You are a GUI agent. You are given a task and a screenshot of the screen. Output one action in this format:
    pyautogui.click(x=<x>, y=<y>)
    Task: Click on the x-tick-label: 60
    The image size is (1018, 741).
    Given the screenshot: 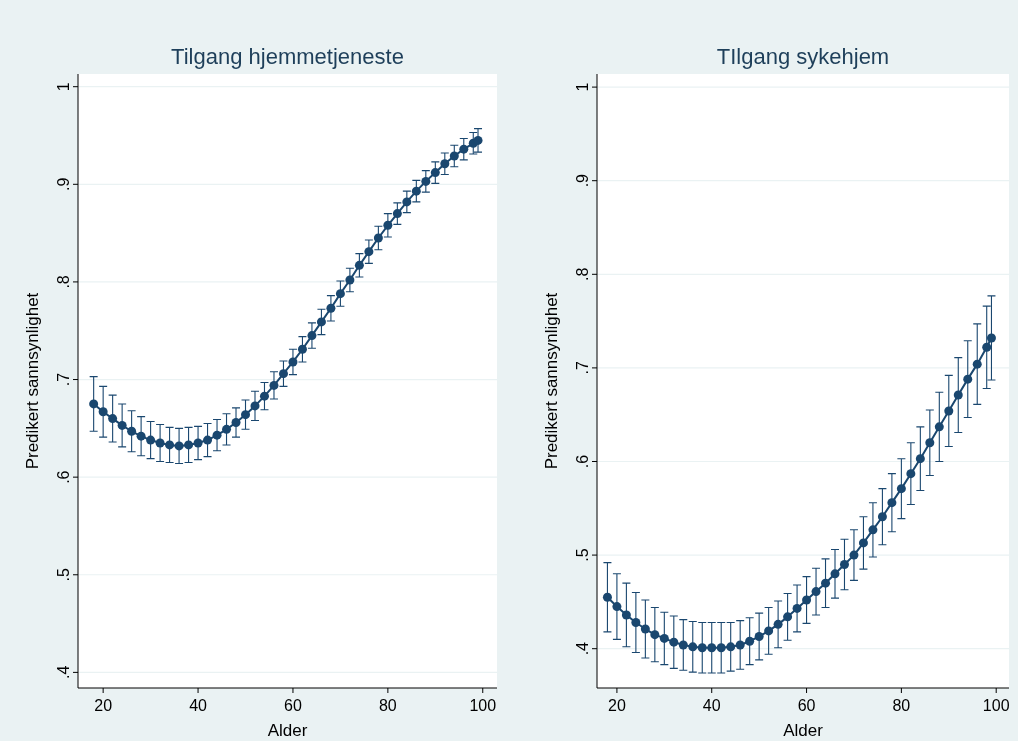 What is the action you would take?
    pyautogui.click(x=293, y=705)
    